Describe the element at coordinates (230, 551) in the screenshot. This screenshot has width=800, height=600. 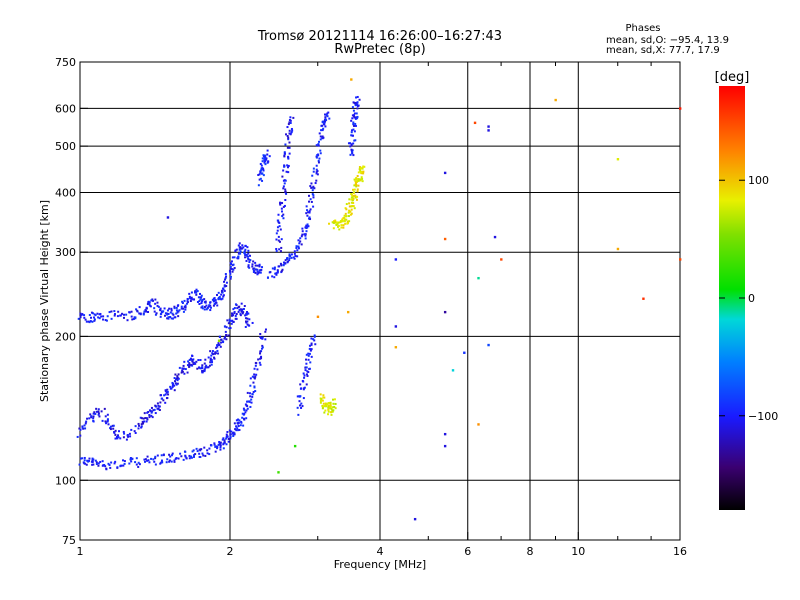
I see `x-tick-label: 2` at that location.